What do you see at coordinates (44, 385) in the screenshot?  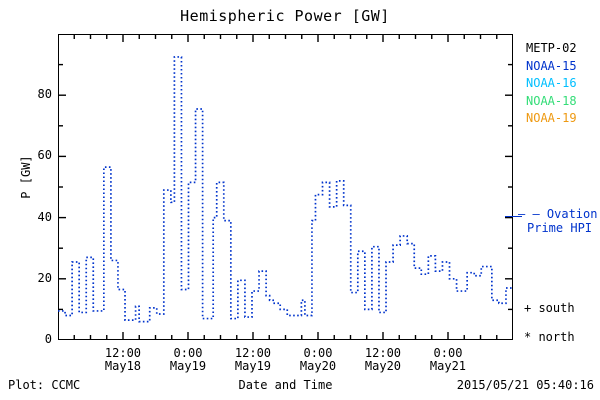 I see `footer-plot-credit: Plot: CCMC` at bounding box center [44, 385].